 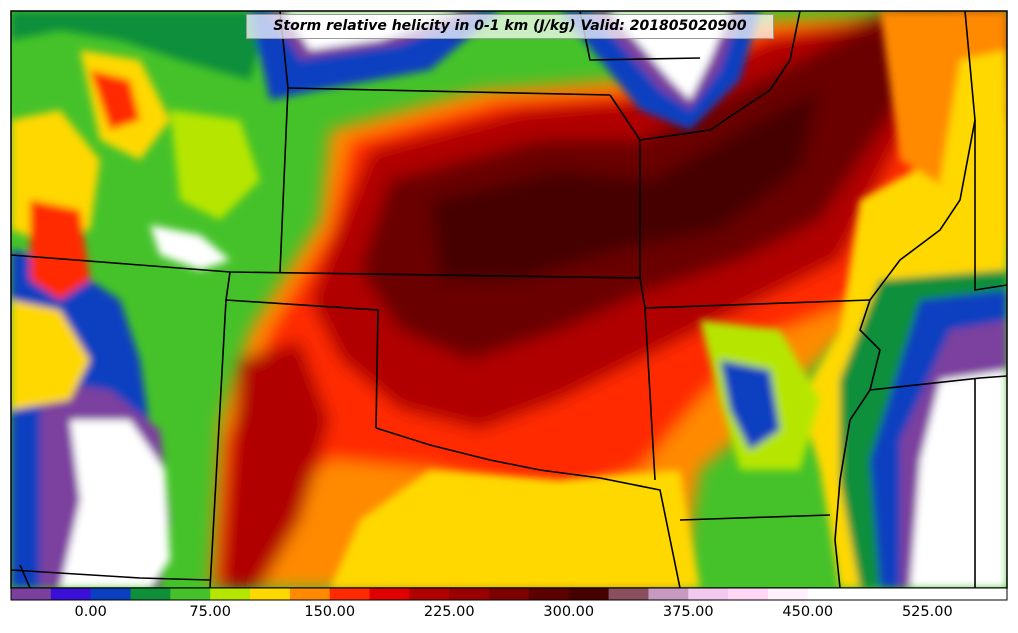 I want to click on colorbar-tick-label: 75.00, so click(x=210, y=612).